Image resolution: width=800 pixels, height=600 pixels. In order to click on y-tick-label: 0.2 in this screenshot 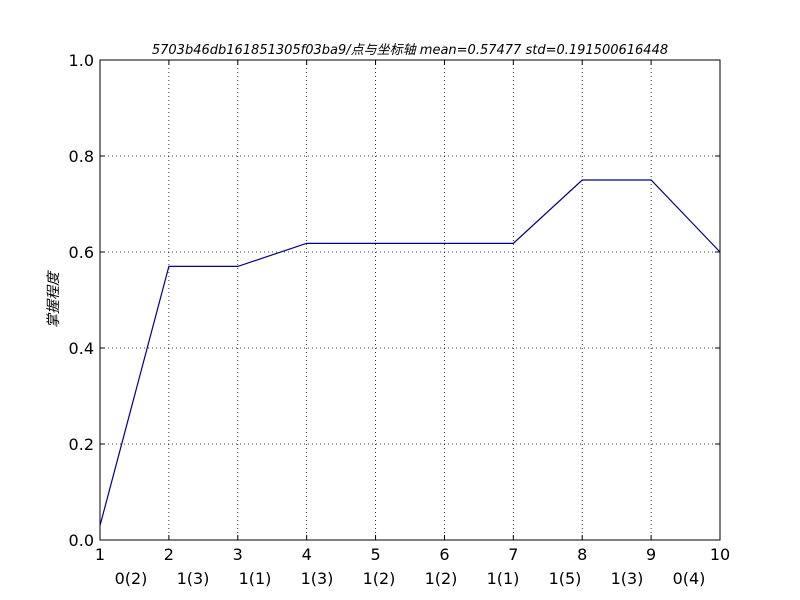, I will do `click(81, 444)`.